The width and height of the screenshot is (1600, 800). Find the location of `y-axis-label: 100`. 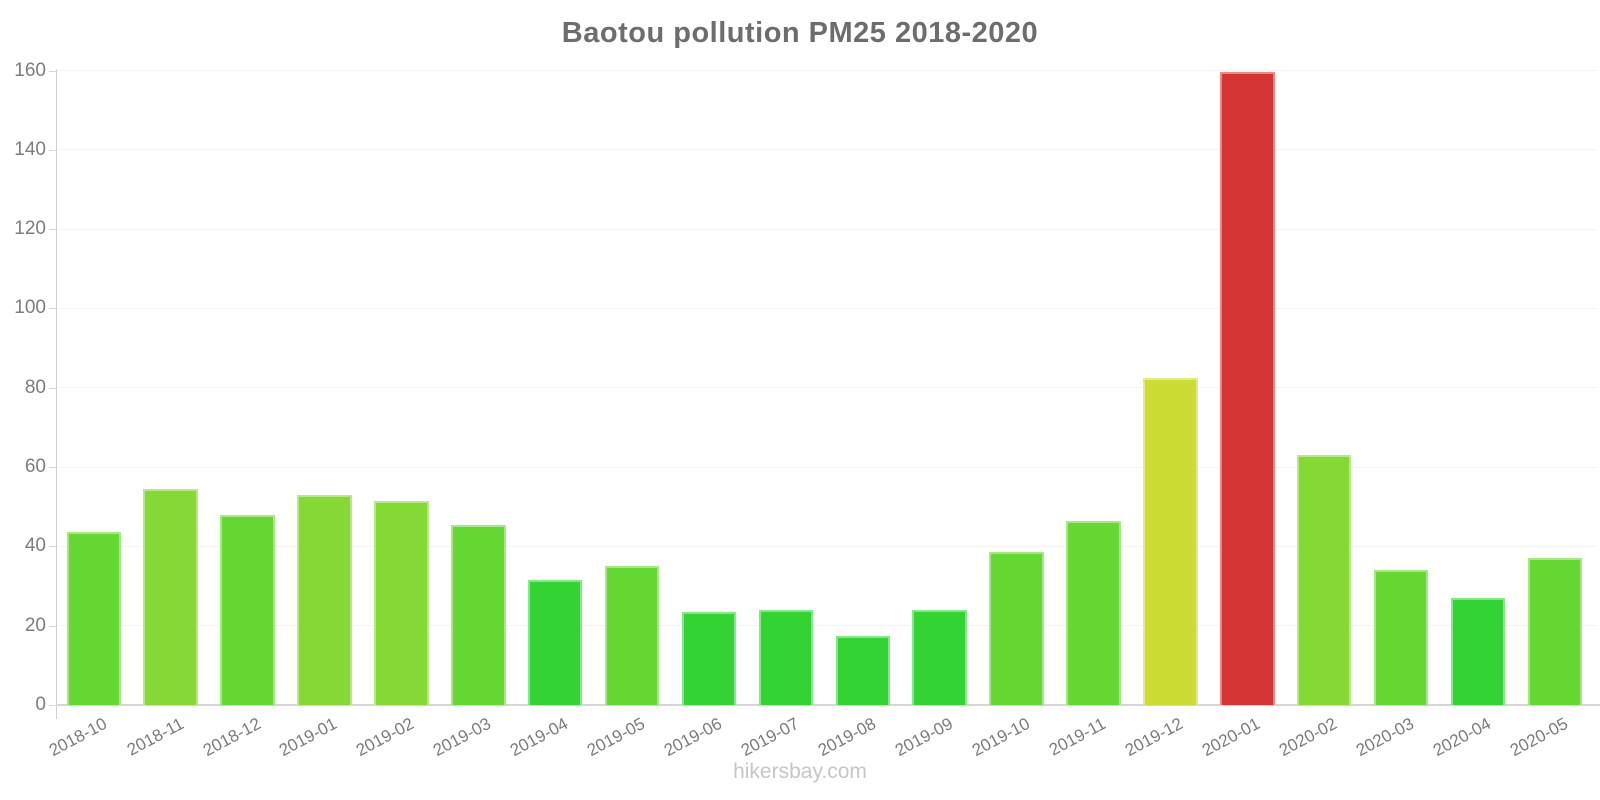

y-axis-label: 100 is located at coordinates (30, 308).